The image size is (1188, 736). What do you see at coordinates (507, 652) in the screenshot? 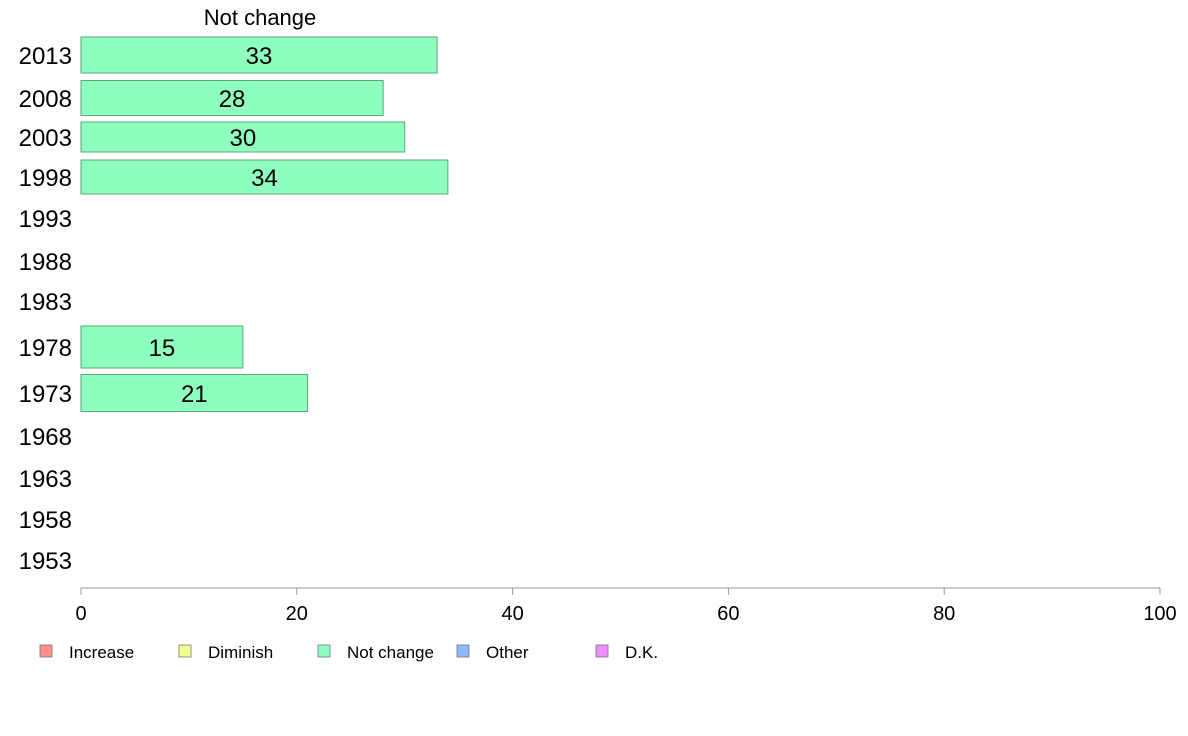
I see `legend-label: Other` at bounding box center [507, 652].